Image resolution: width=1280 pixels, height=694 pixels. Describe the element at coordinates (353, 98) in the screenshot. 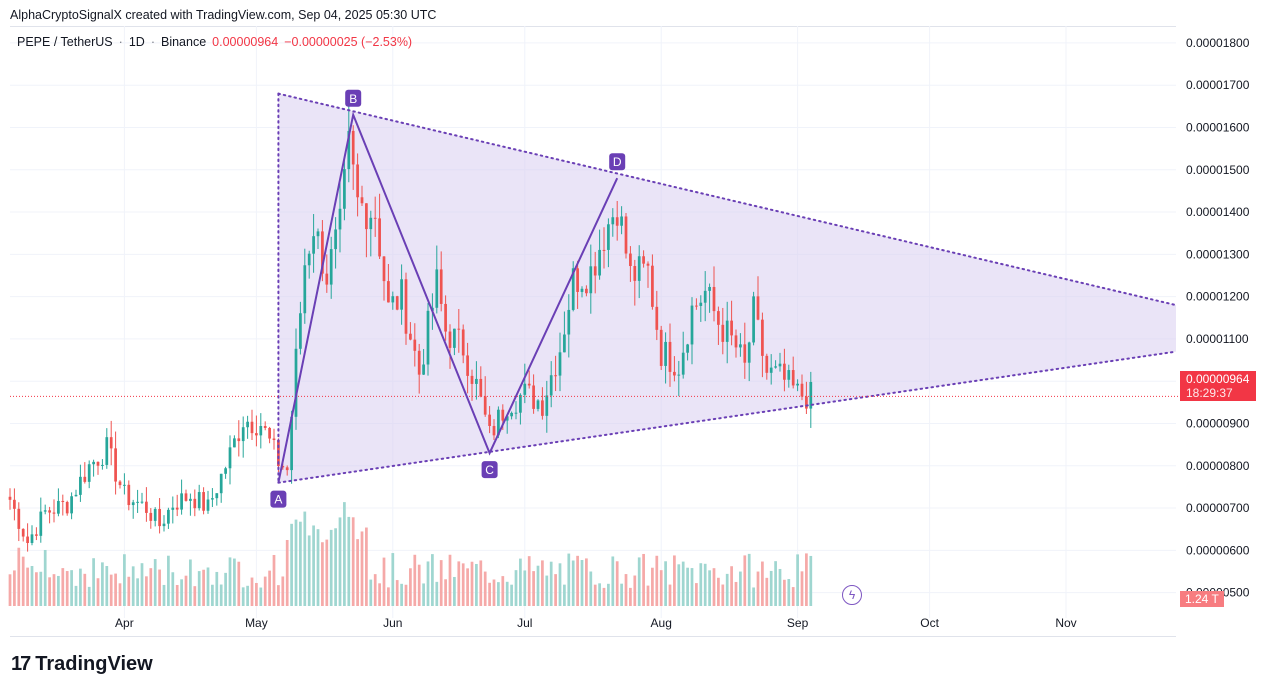

I see `pattern-point-b-badge` at that location.